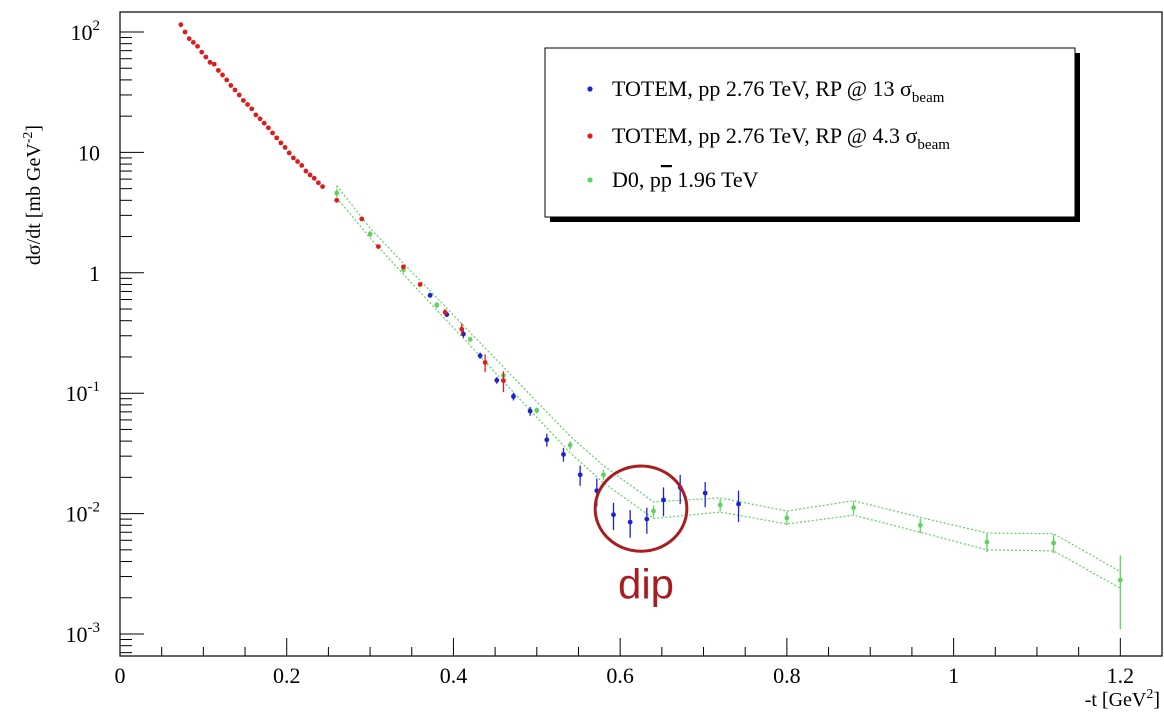 The width and height of the screenshot is (1164, 719). Describe the element at coordinates (1116, 700) in the screenshot. I see `x-axis-title-main: -t [GeV` at that location.